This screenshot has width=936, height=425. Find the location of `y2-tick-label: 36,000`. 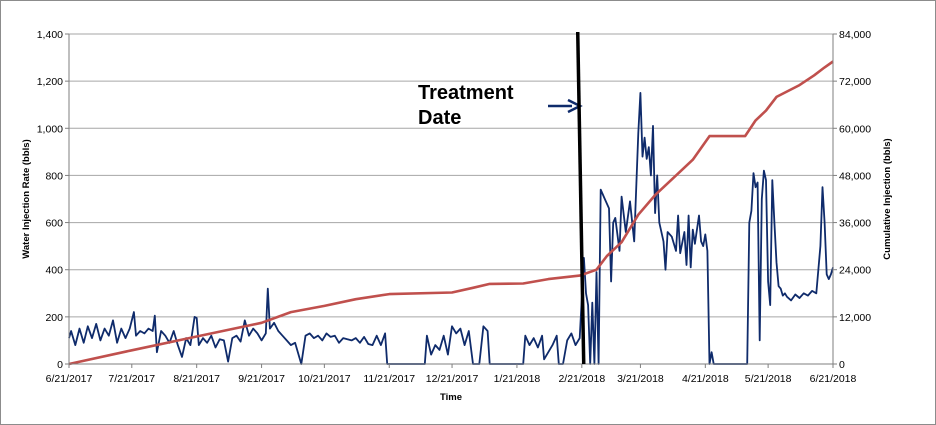

y2-tick-label: 36,000 is located at coordinates (855, 224).